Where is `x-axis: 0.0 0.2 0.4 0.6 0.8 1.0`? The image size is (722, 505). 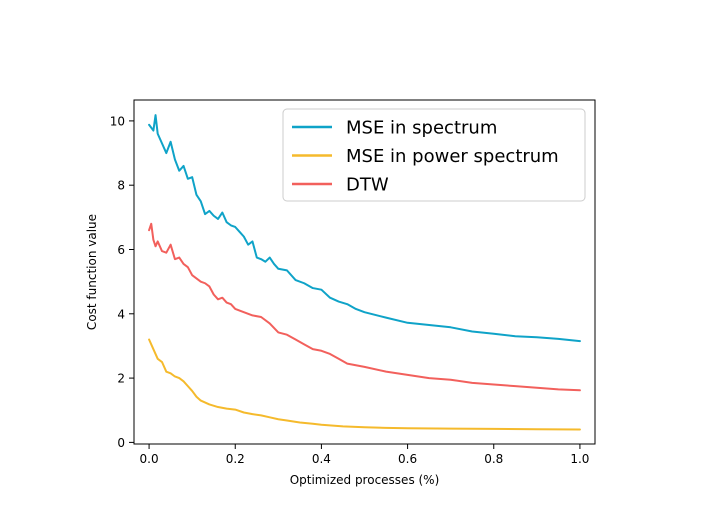
x-axis: 0.0 0.2 0.4 0.6 0.8 1.0 is located at coordinates (364, 455).